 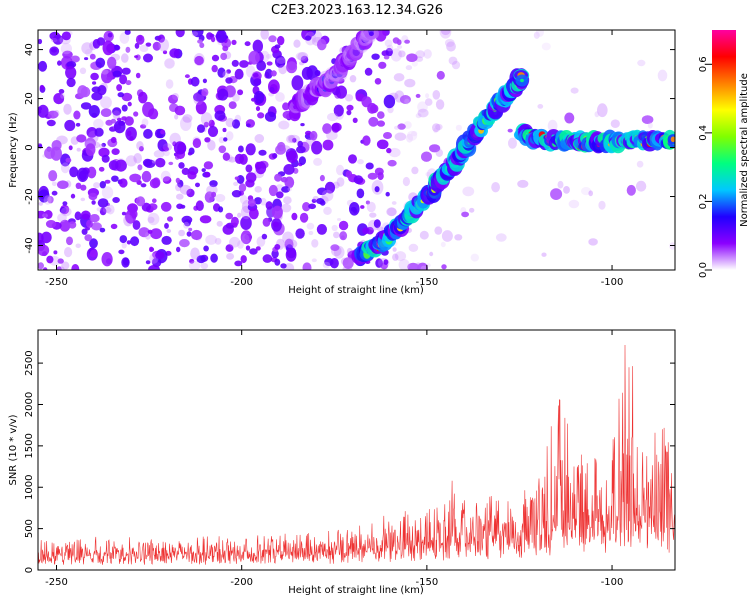 What do you see at coordinates (29, 98) in the screenshot?
I see `y-tick-label: 20` at bounding box center [29, 98].